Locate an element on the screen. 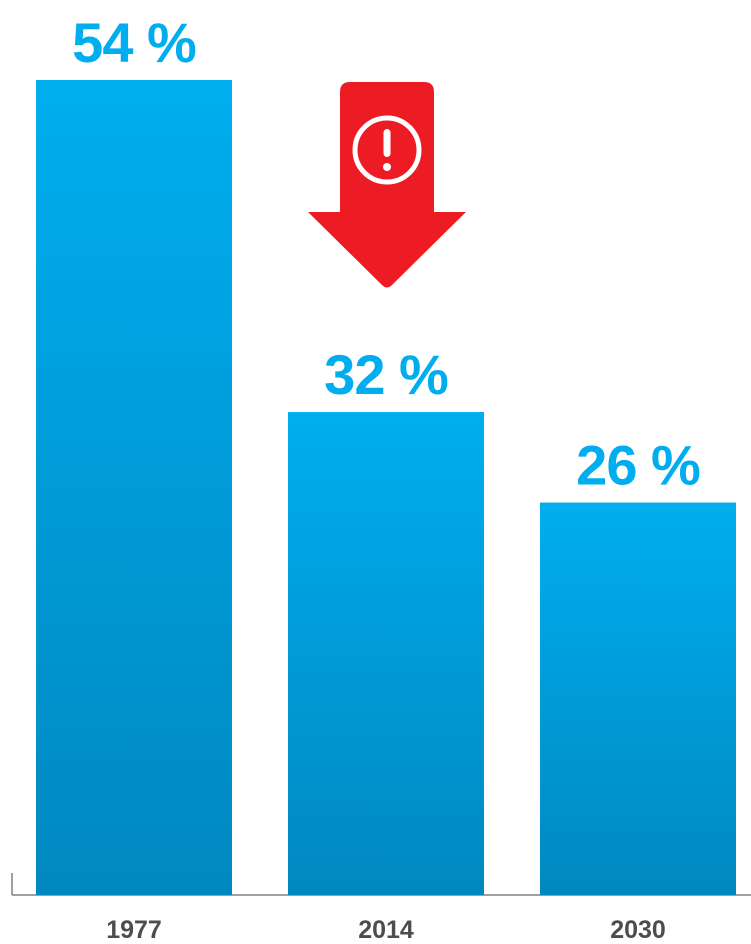 The height and width of the screenshot is (944, 751). value-label-2014: 32 % is located at coordinates (386, 374).